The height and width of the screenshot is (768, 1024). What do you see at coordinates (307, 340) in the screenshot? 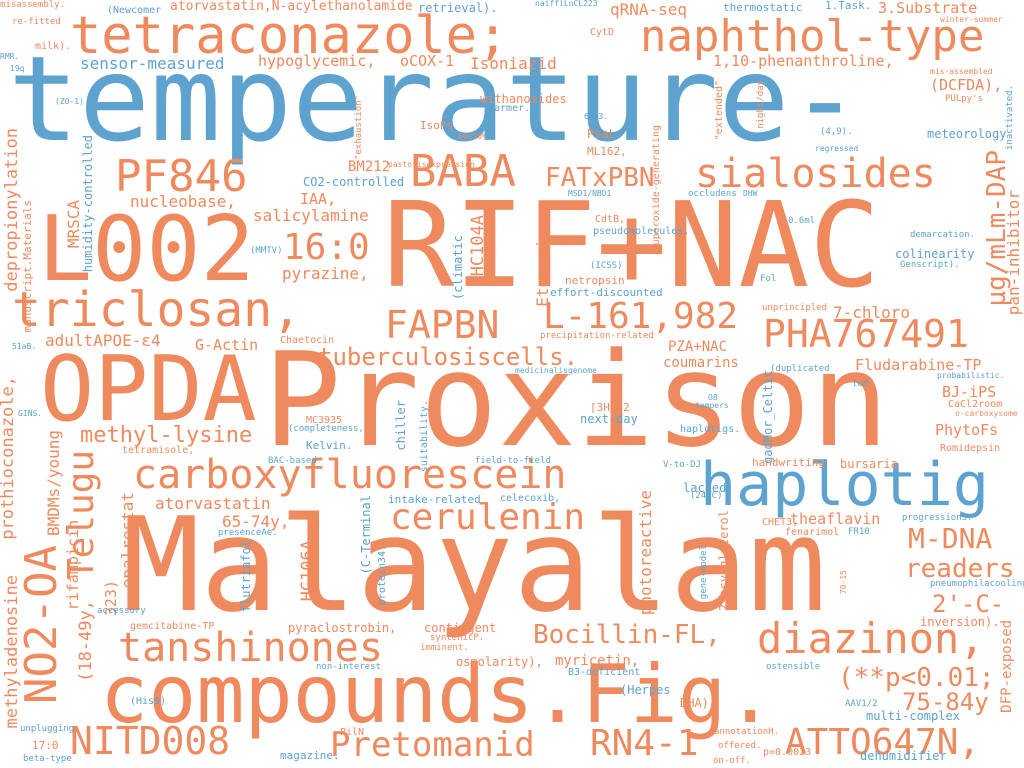
I see `word: Chaetocin` at bounding box center [307, 340].